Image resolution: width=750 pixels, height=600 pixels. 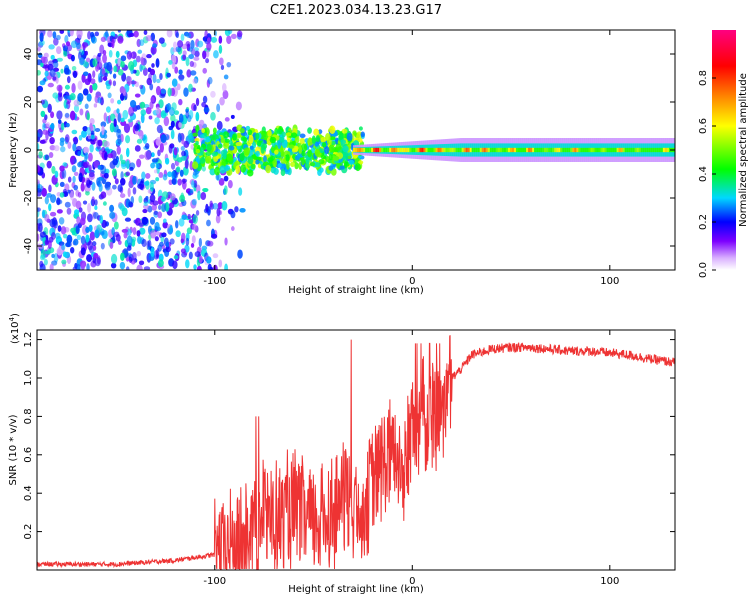 I want to click on snr-ytick-label: 1.2, so click(x=28, y=340).